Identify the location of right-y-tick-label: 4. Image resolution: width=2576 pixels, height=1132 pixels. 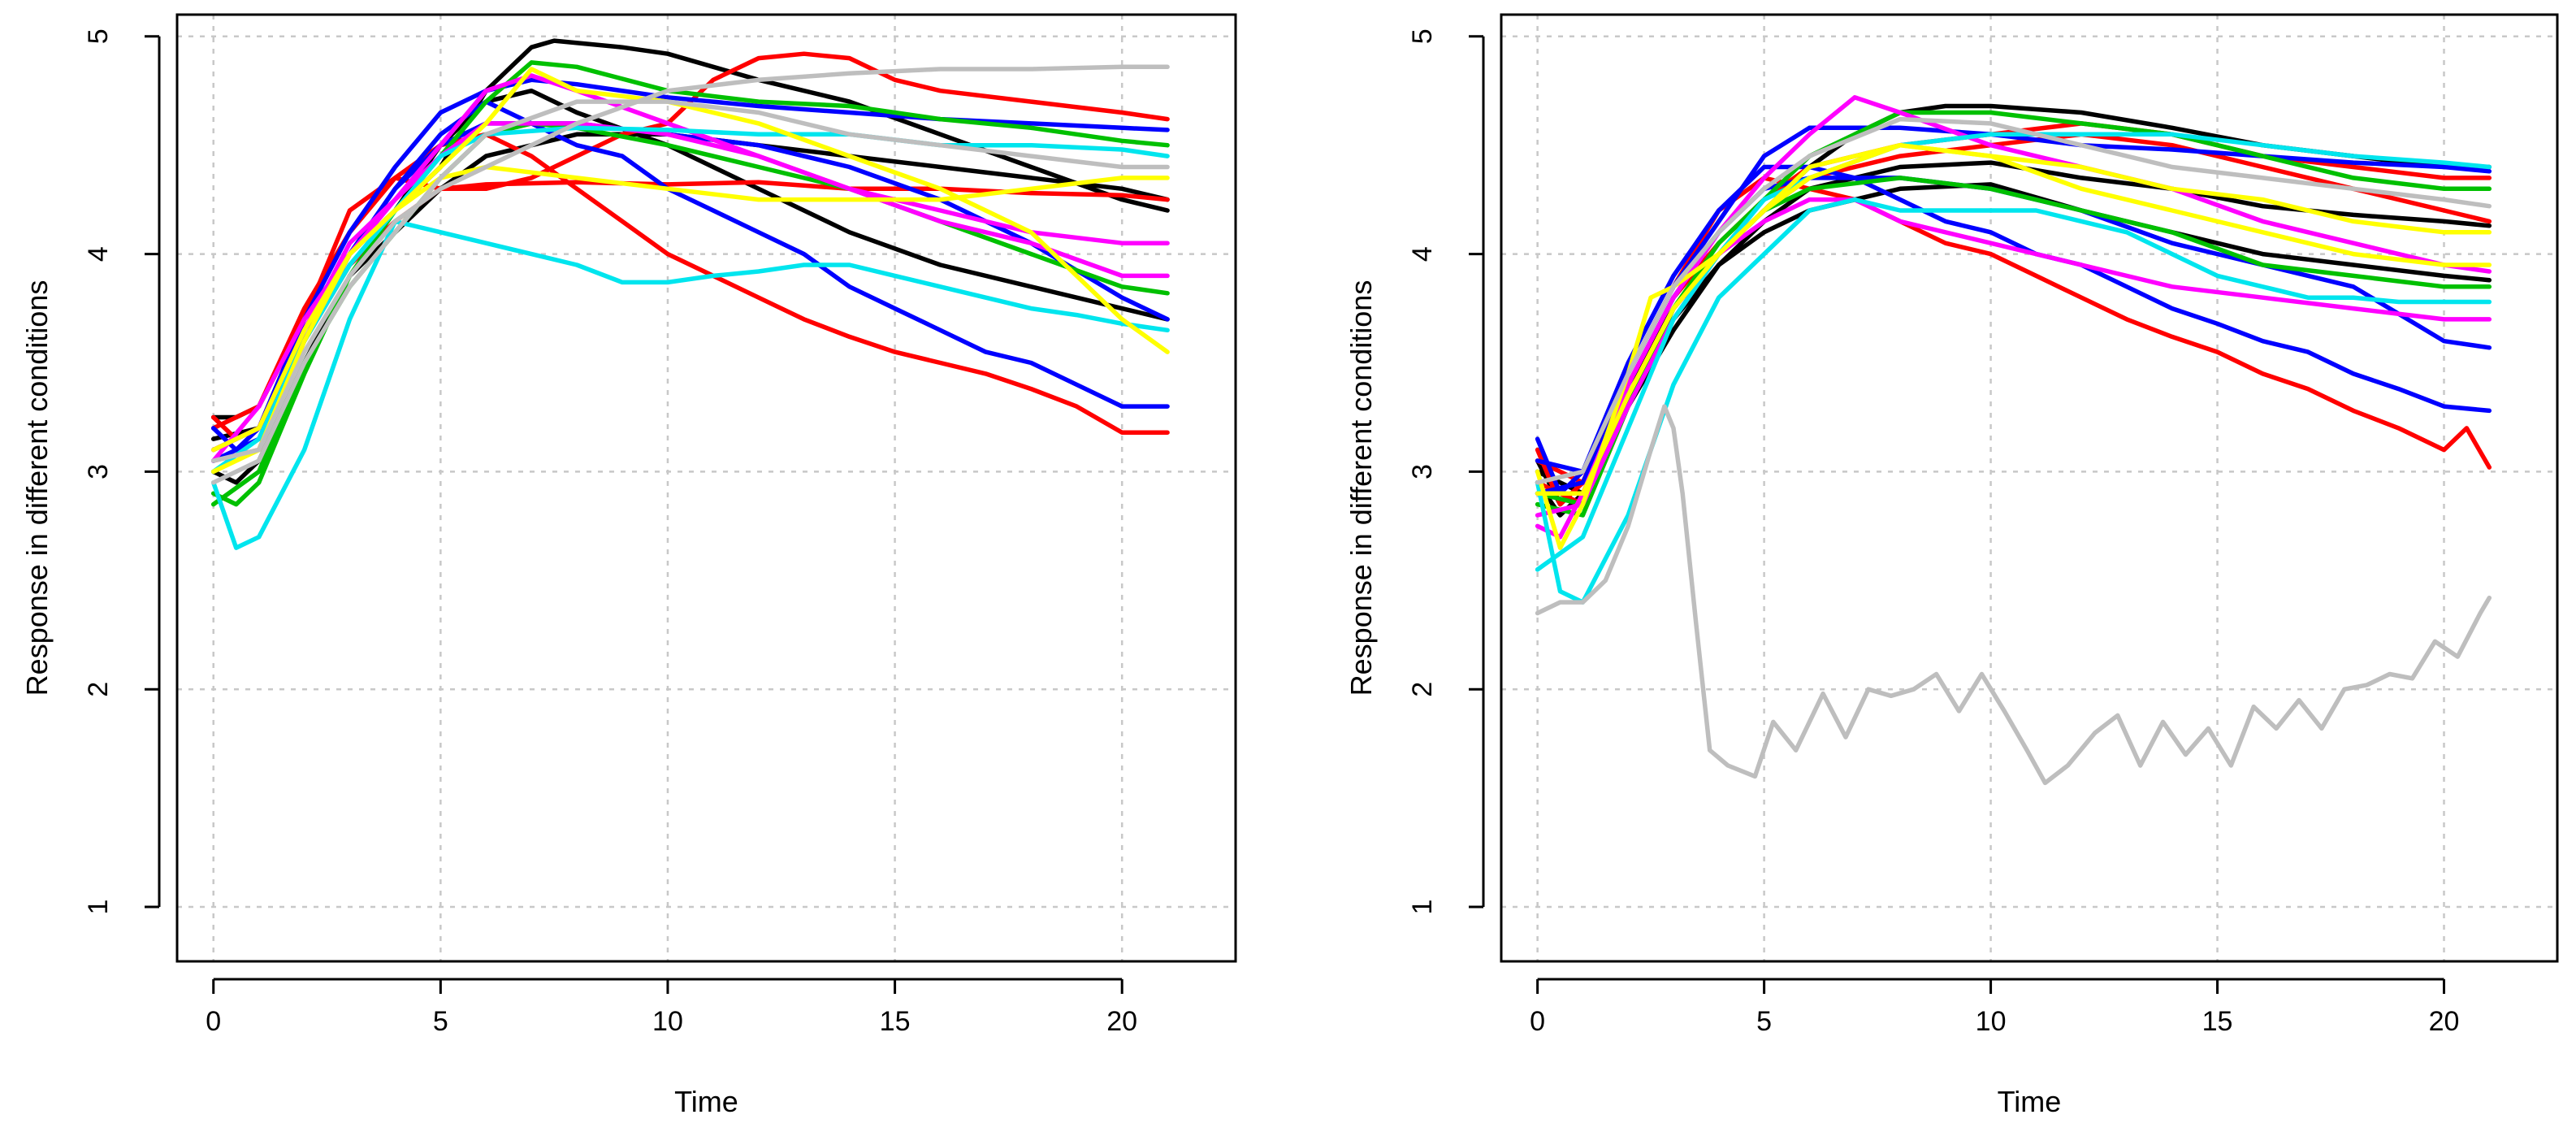
(1422, 254).